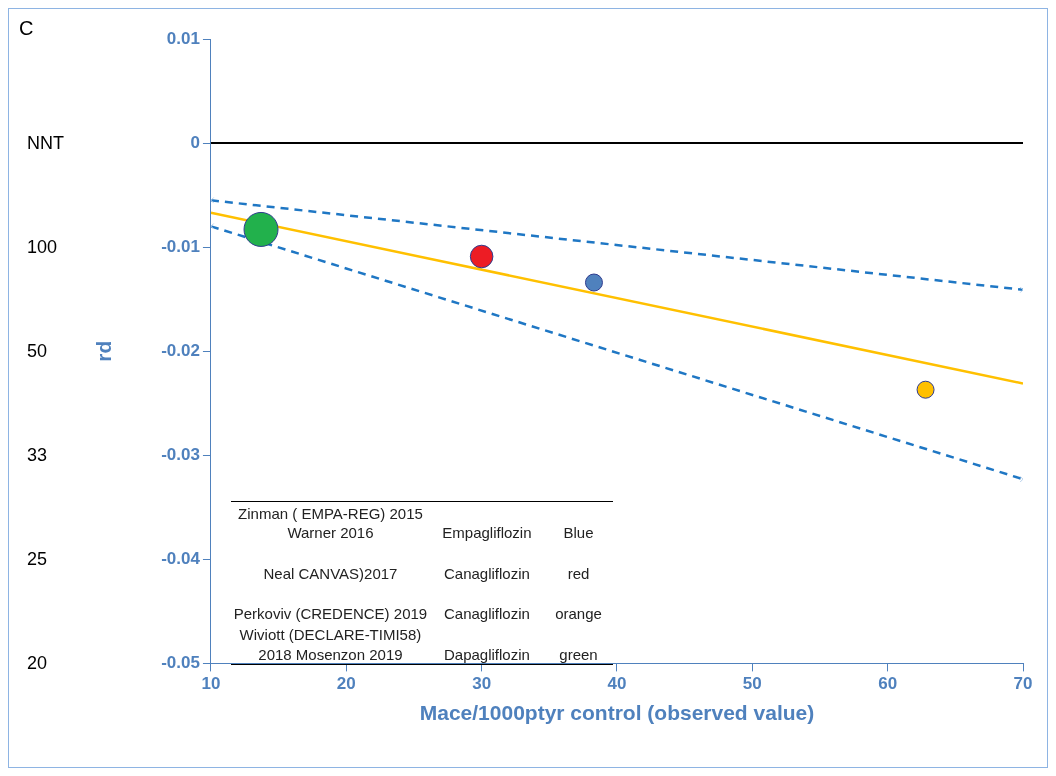  Describe the element at coordinates (346, 684) in the screenshot. I see `x-tick-label: 20` at that location.